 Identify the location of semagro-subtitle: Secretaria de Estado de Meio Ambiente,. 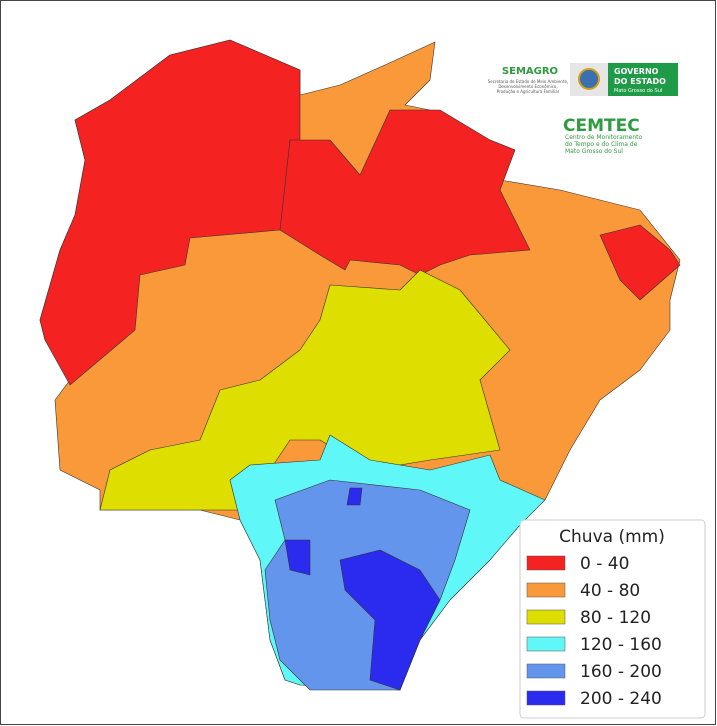
(528, 81).